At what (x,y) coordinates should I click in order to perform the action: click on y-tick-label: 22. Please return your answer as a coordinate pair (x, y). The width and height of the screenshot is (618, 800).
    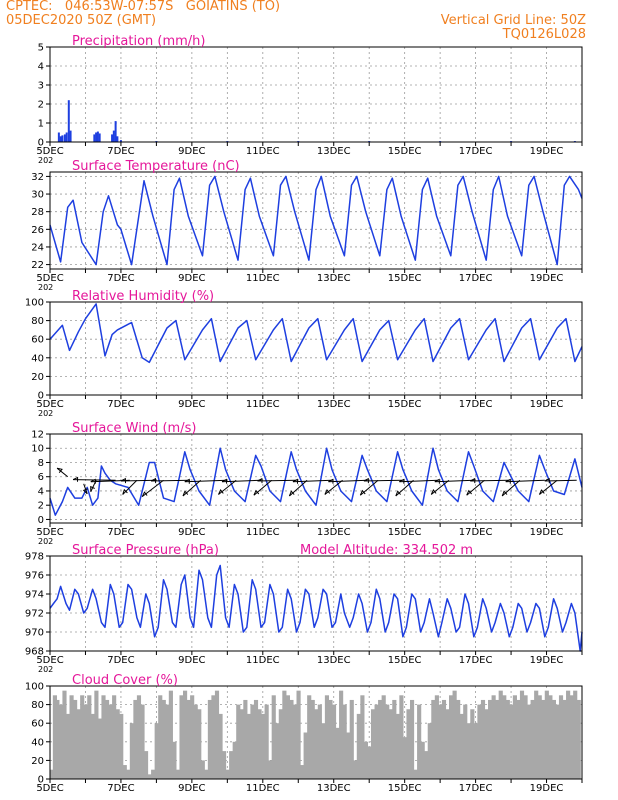
    Looking at the image, I should click on (37, 265).